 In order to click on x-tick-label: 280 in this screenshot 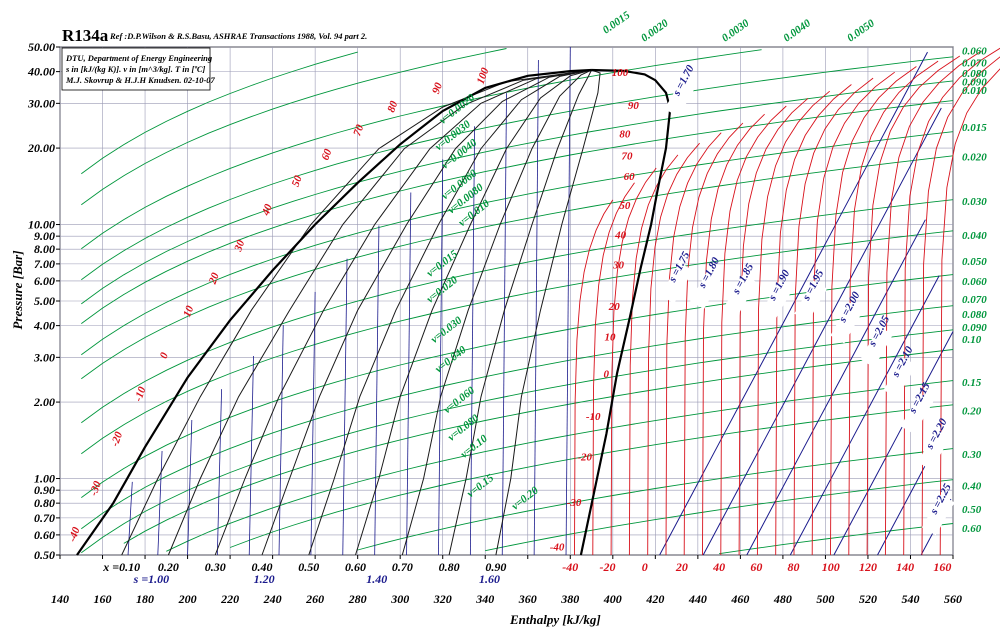, I will do `click(357, 599)`.